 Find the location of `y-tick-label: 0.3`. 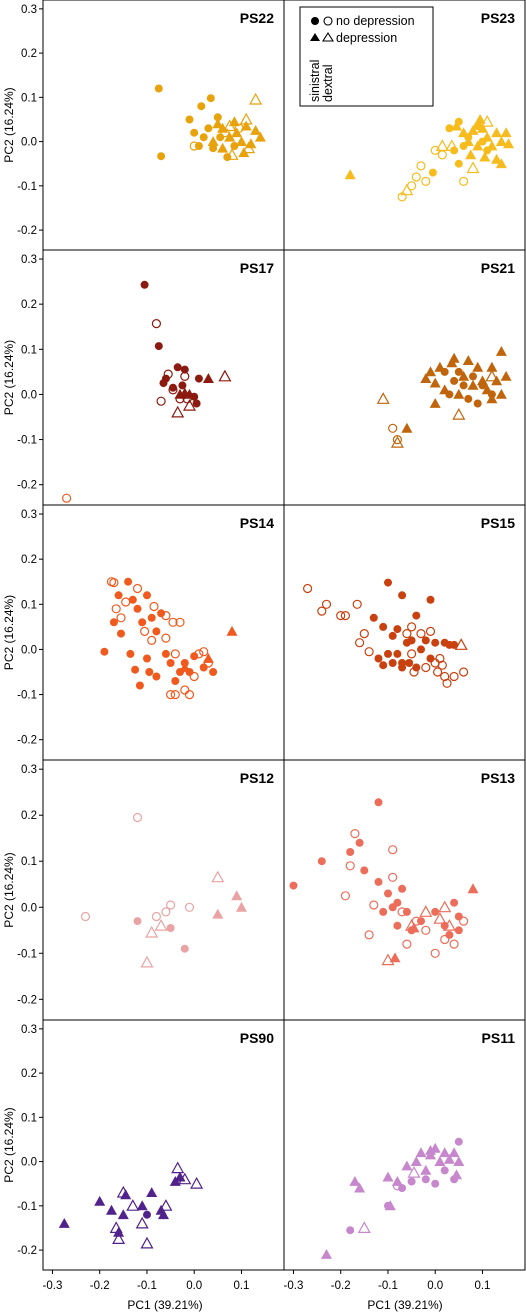

y-tick-label: 0.3 is located at coordinates (29, 515).